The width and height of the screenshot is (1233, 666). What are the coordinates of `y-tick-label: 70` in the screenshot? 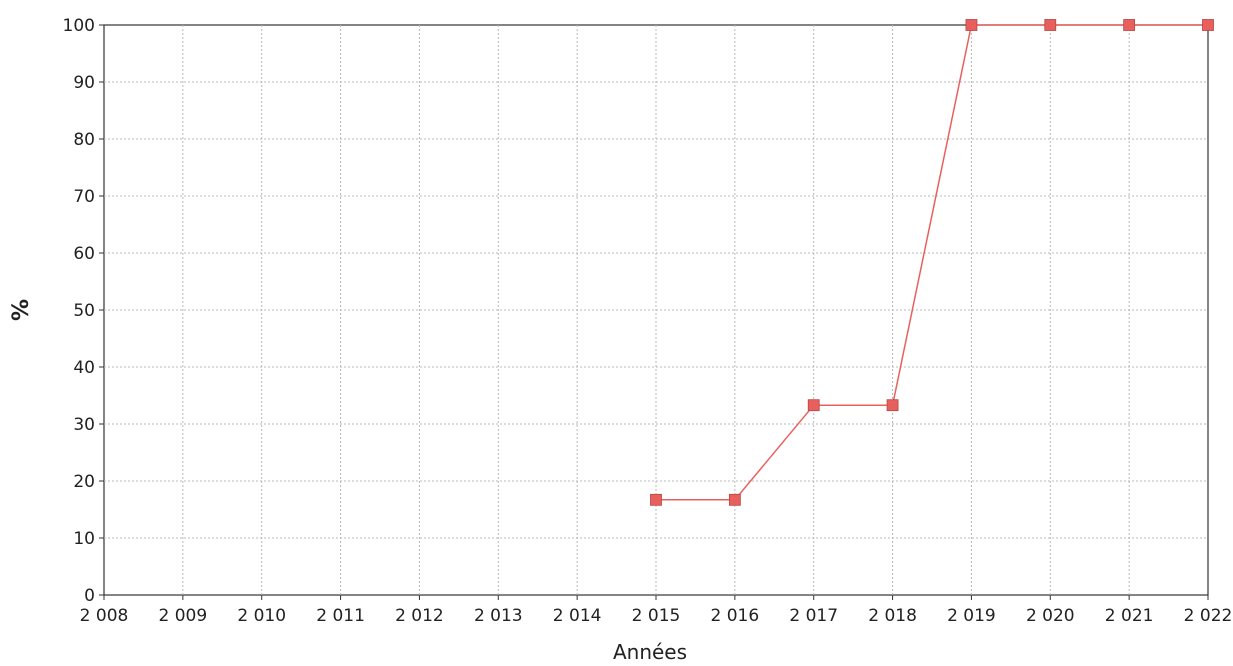 It's located at (84, 197).